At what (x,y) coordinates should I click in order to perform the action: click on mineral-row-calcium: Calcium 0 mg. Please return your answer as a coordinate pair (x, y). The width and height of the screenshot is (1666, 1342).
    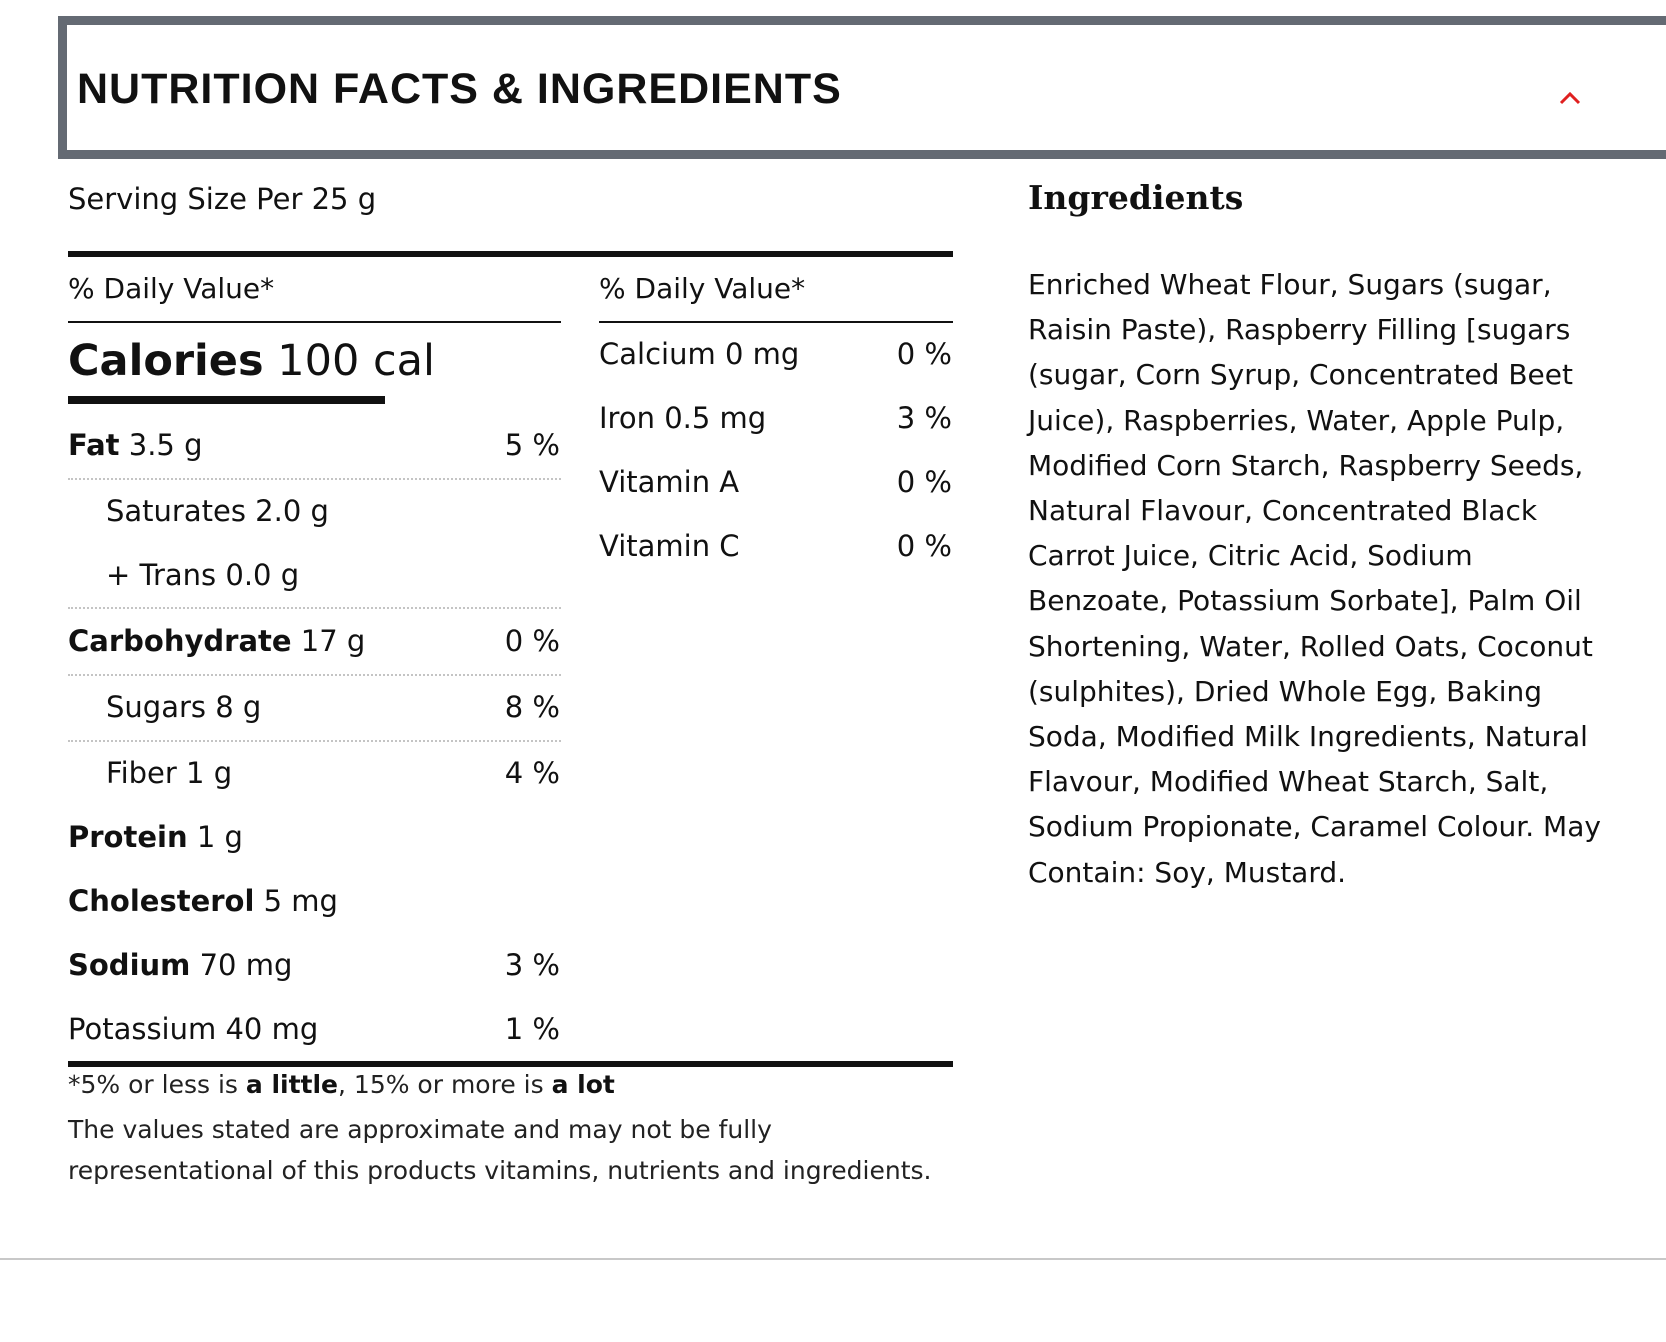
    Looking at the image, I should click on (699, 354).